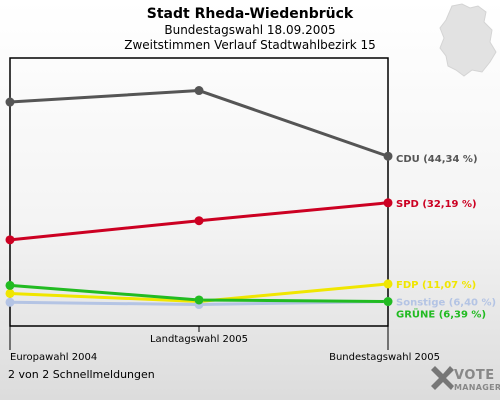  Describe the element at coordinates (53, 357) in the screenshot. I see `x-tick-label: Europawahl 2004` at that location.